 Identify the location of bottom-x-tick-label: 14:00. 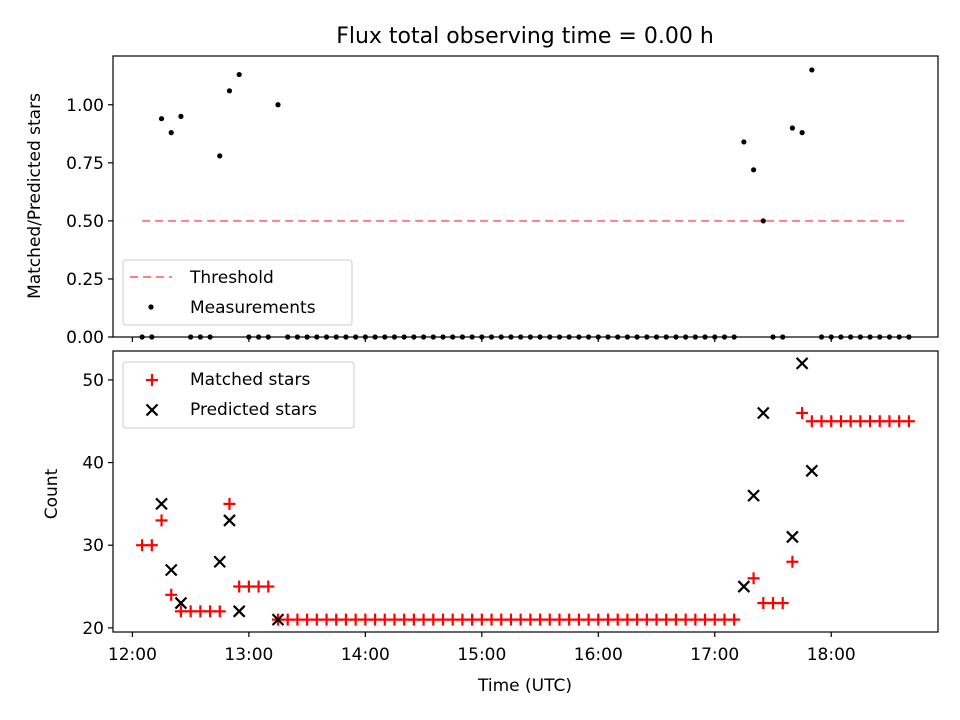
(365, 655).